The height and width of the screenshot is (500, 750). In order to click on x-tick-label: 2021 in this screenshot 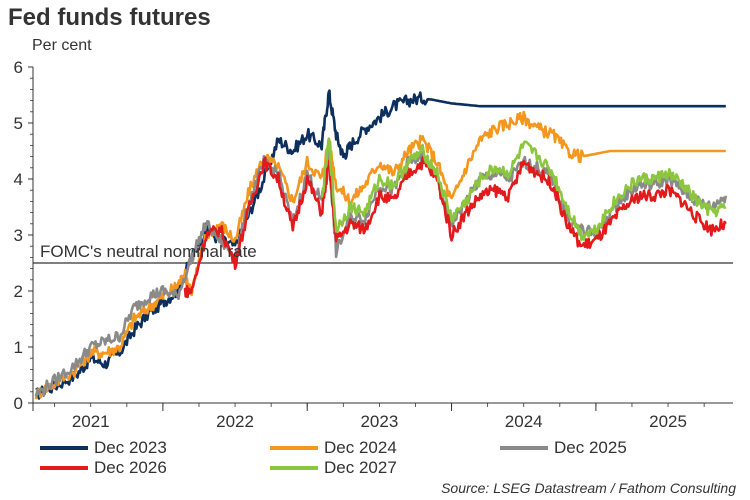, I will do `click(91, 421)`.